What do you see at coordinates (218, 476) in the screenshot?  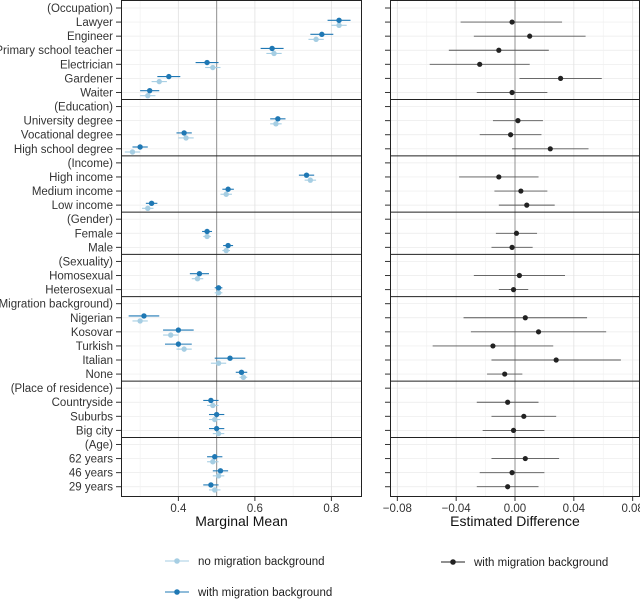 I see `point-46-years` at bounding box center [218, 476].